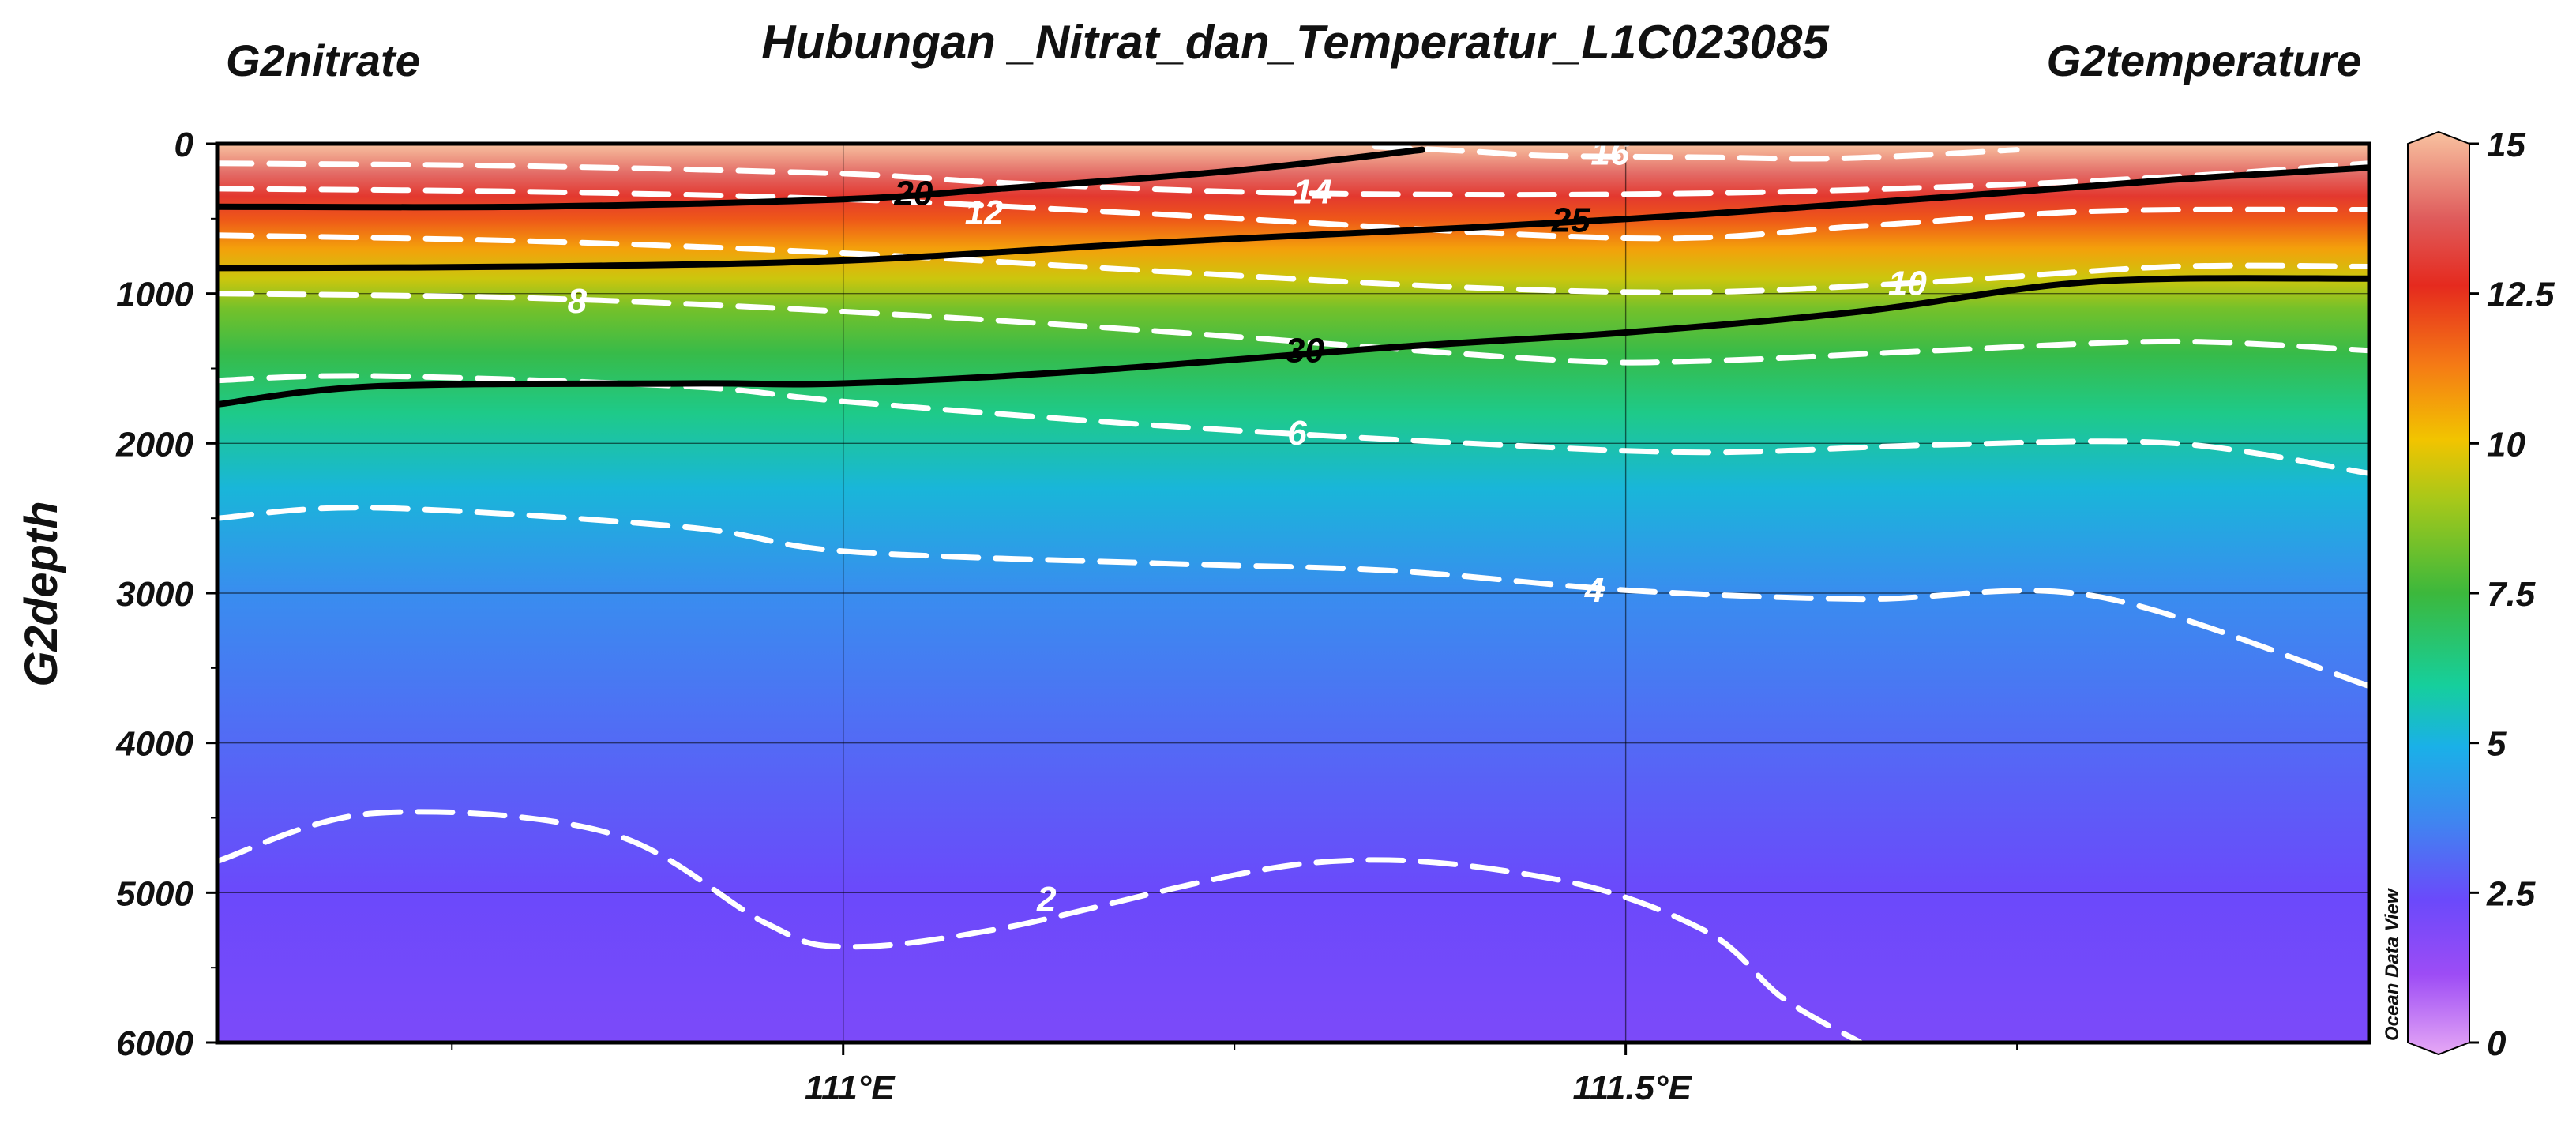  Describe the element at coordinates (154, 445) in the screenshot. I see `y-tick-label: 2000` at that location.